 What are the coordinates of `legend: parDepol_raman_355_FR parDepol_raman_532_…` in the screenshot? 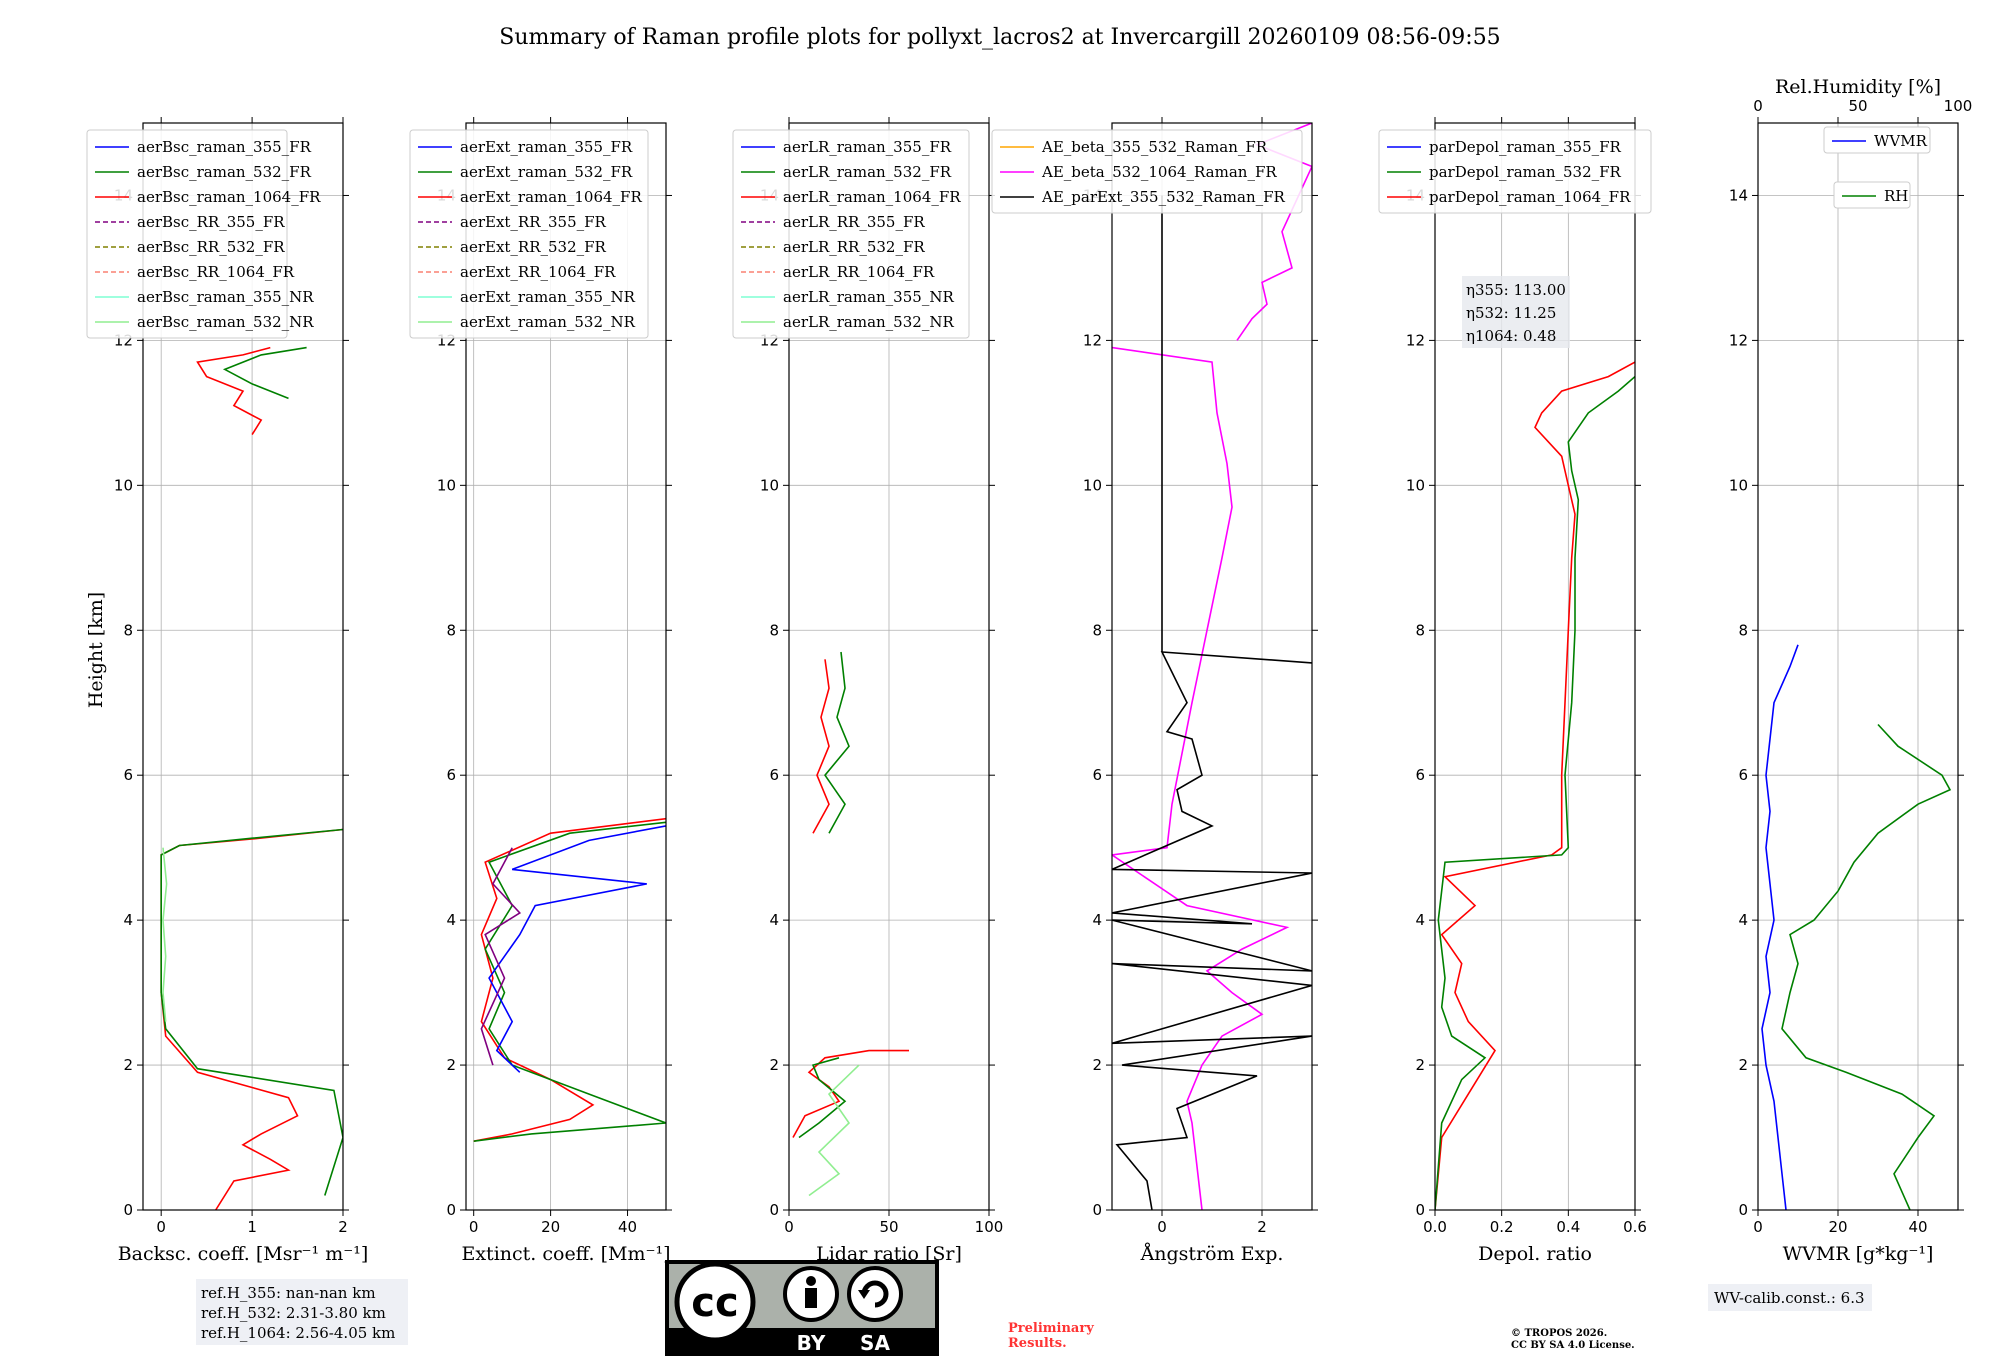 It's located at (1515, 171).